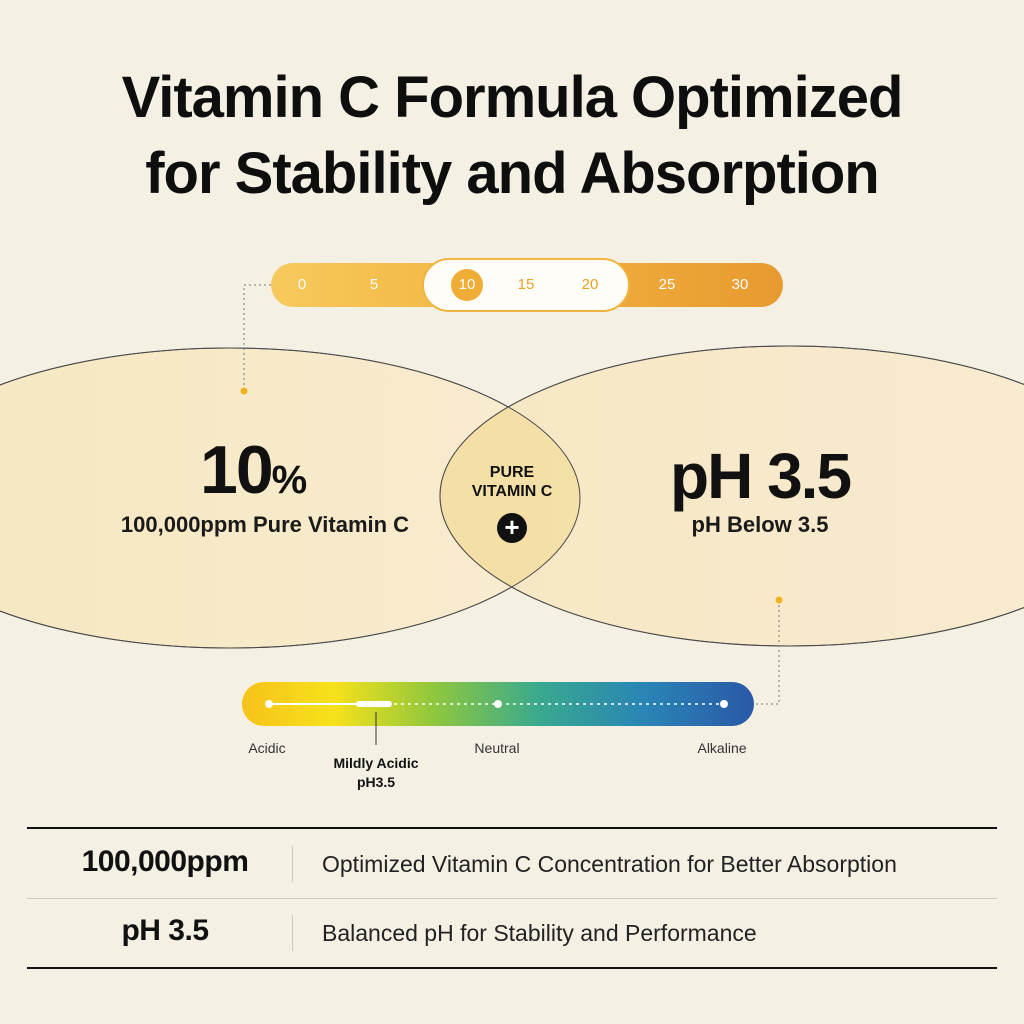 The width and height of the screenshot is (1024, 1024). I want to click on ph-caption: pH Below 3.5, so click(760, 524).